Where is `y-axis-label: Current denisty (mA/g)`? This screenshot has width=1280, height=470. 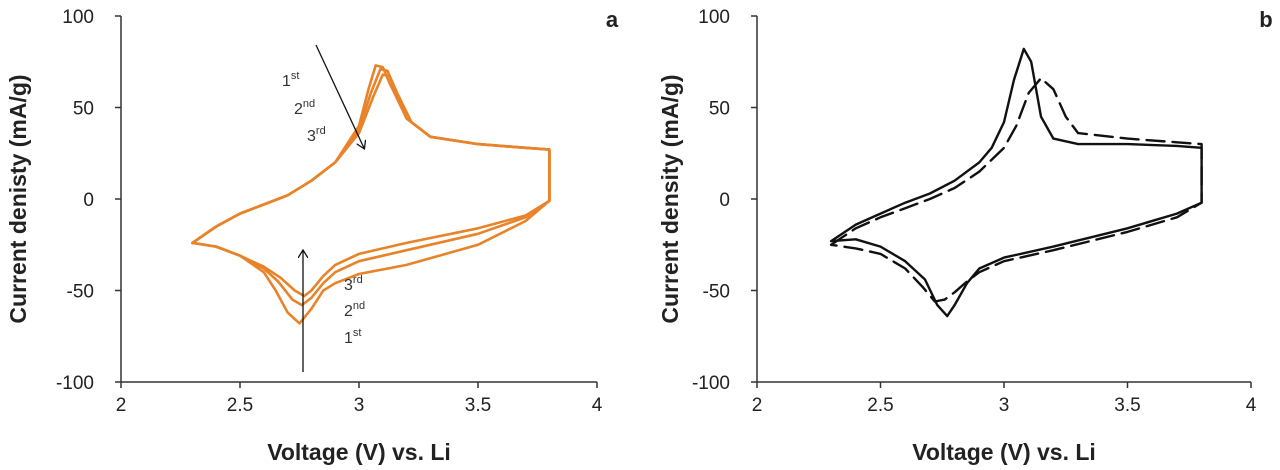 y-axis-label: Current denisty (mA/g) is located at coordinates (18, 198).